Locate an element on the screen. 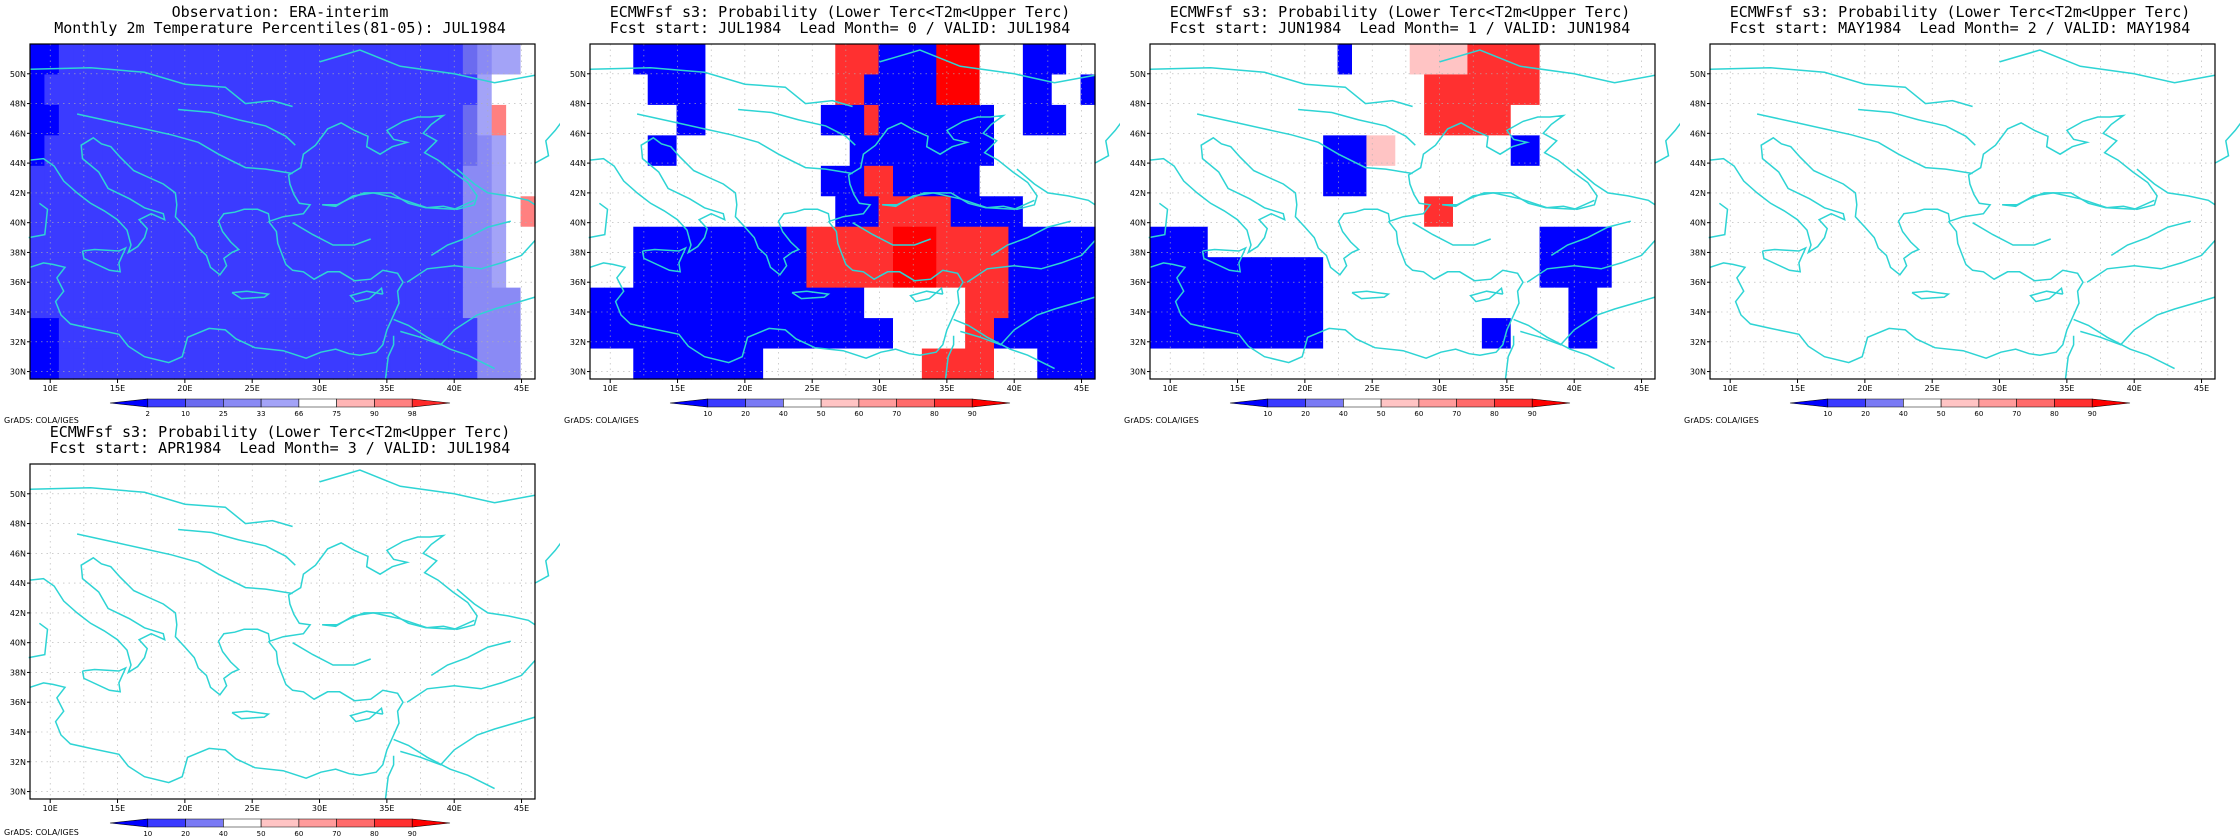 This screenshot has width=2240, height=840. legend-label: 10 is located at coordinates (185, 414).